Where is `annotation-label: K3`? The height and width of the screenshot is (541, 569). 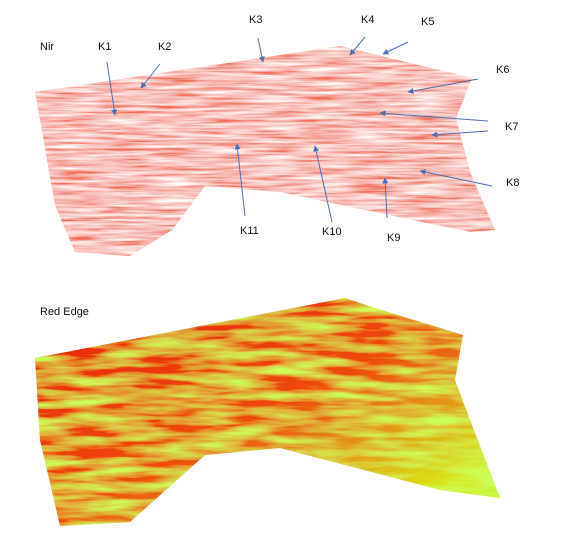
annotation-label: K3 is located at coordinates (255, 20).